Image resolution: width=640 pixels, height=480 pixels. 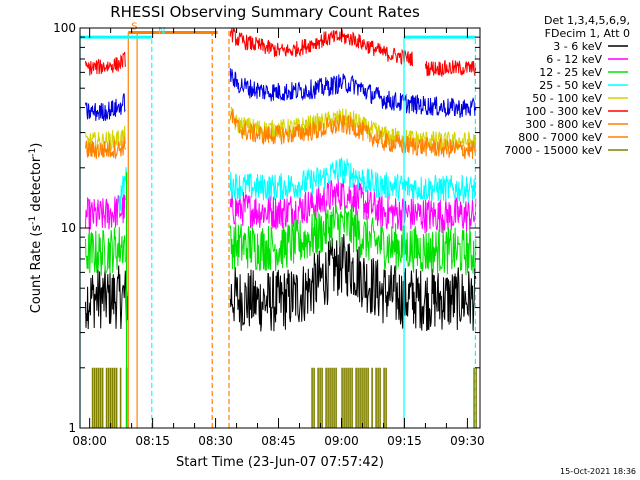 I want to click on y-axis-label-rest: detector, so click(x=36, y=186).